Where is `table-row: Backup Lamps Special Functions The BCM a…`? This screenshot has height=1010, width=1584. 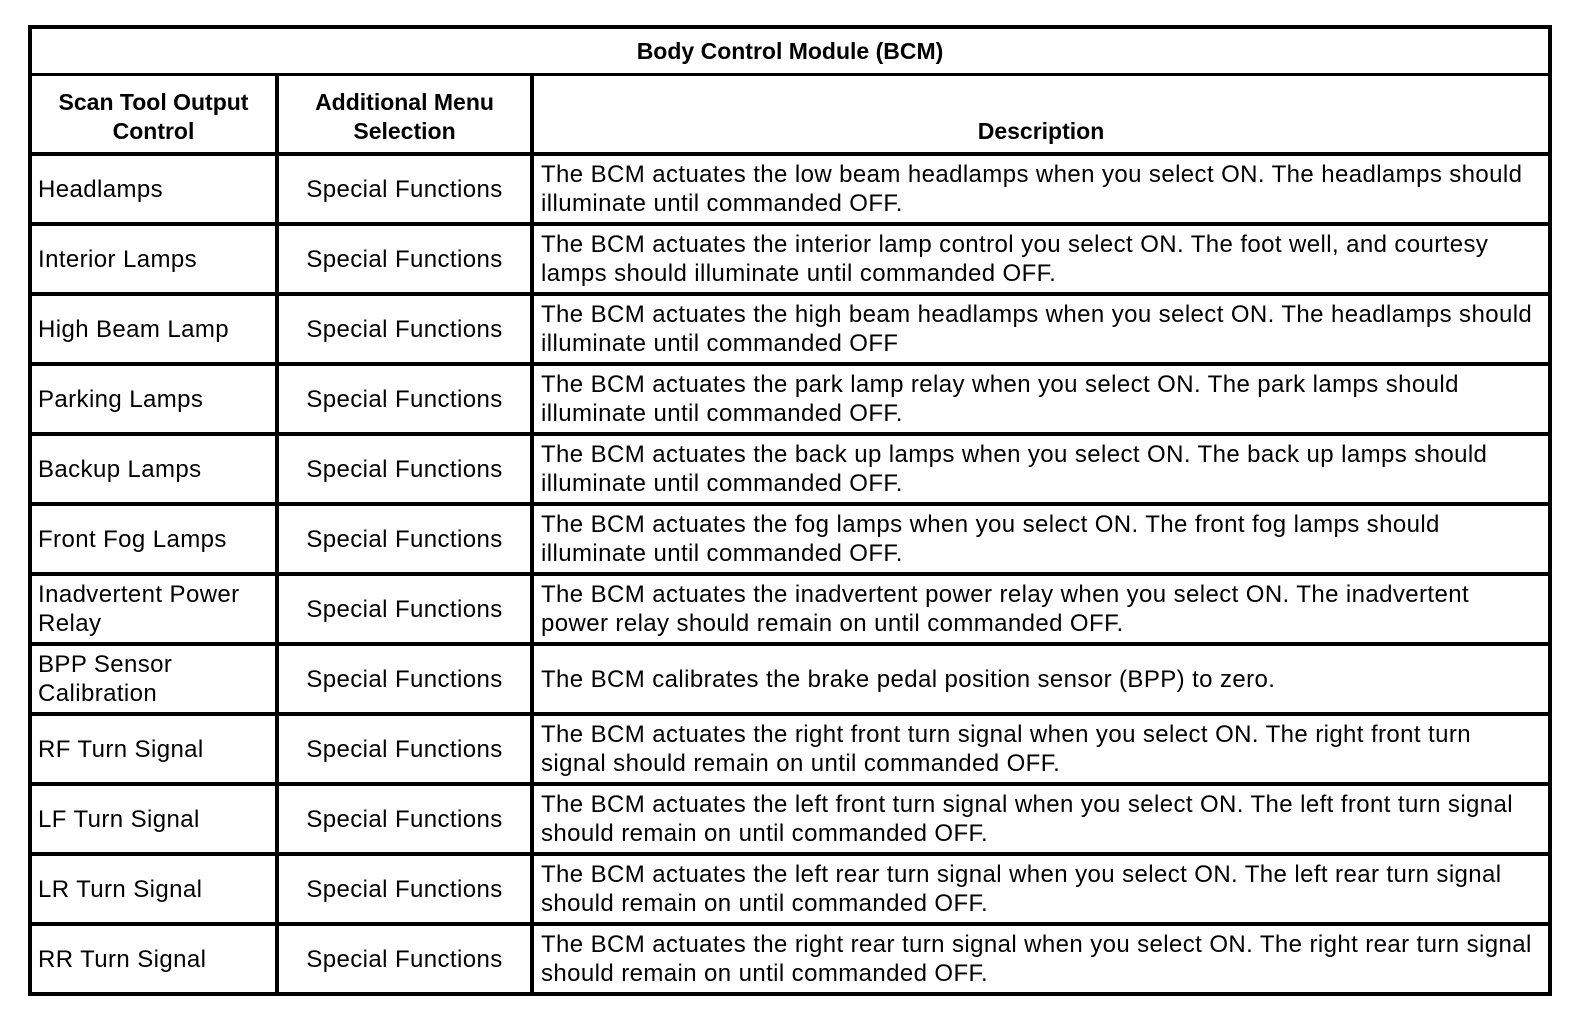
table-row: Backup Lamps Special Functions The BCM a… is located at coordinates (790, 469).